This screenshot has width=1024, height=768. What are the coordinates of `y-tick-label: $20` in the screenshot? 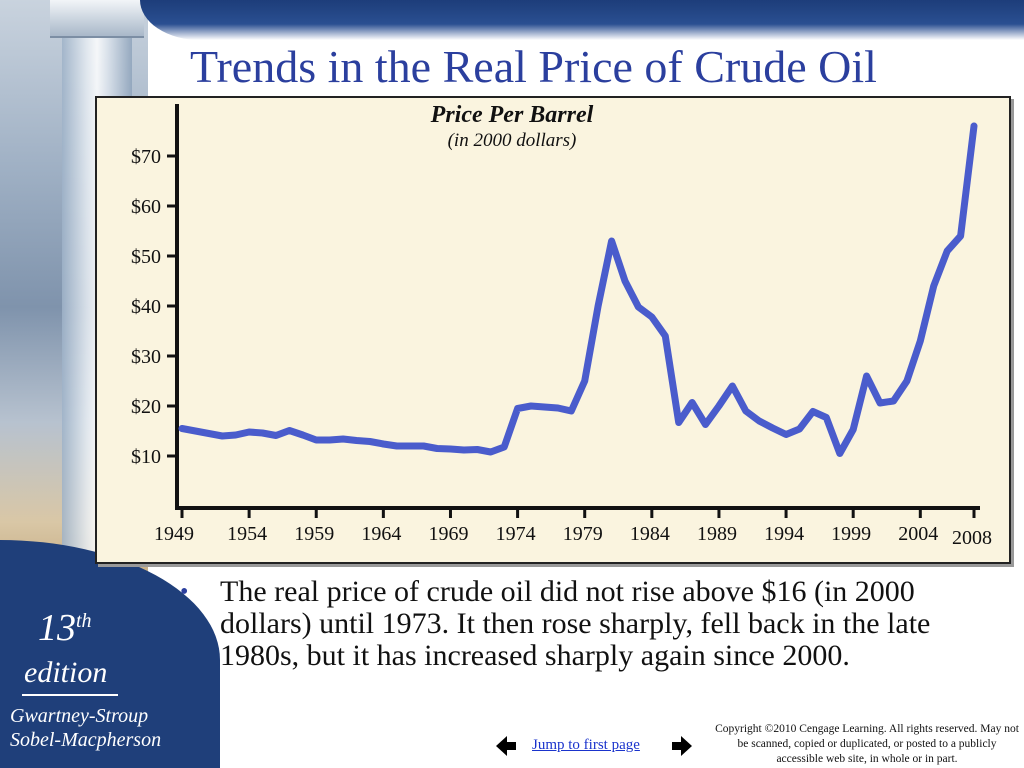 It's located at (146, 407).